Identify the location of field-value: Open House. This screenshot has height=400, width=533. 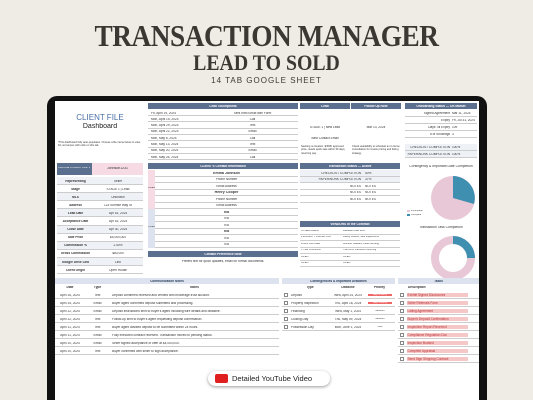
(118, 270).